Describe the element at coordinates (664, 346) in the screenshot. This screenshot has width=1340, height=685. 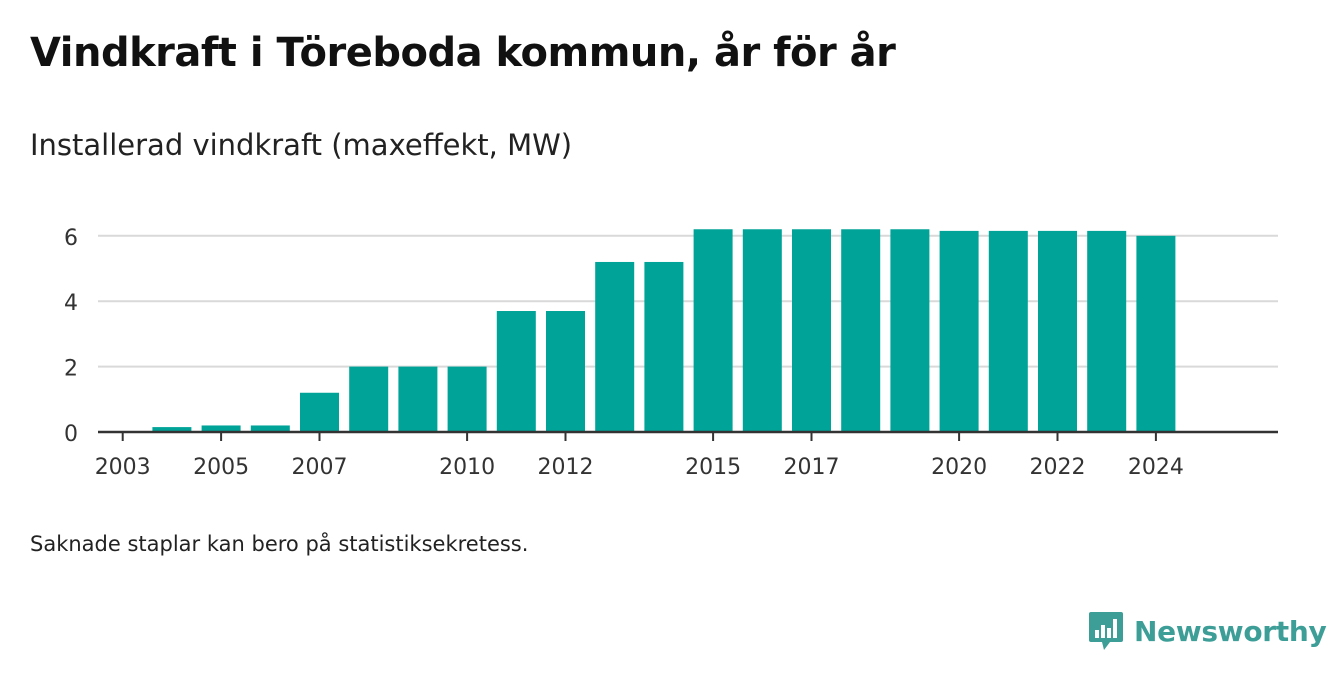
I see `bar-2014` at that location.